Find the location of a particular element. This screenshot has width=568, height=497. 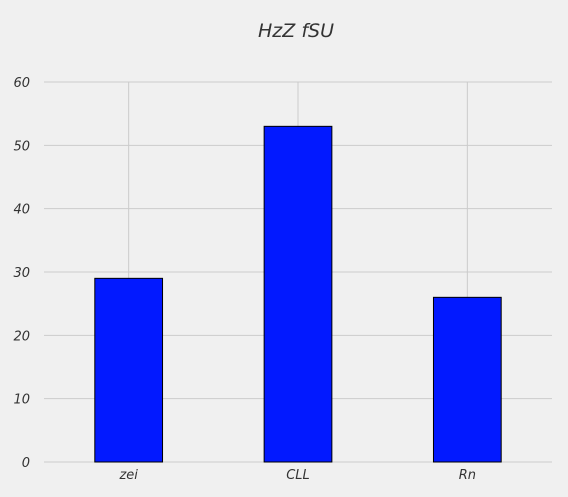

y-tick-label: 40 is located at coordinates (21, 210).